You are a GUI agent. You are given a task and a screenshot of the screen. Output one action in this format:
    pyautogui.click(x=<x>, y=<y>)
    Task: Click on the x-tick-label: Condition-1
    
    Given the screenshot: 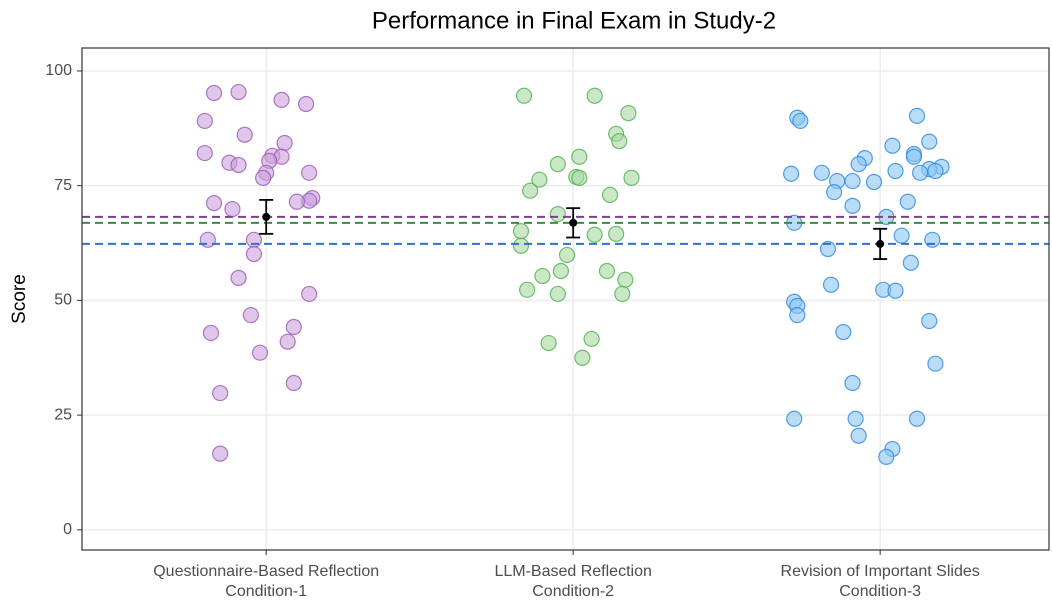 What is the action you would take?
    pyautogui.click(x=266, y=591)
    